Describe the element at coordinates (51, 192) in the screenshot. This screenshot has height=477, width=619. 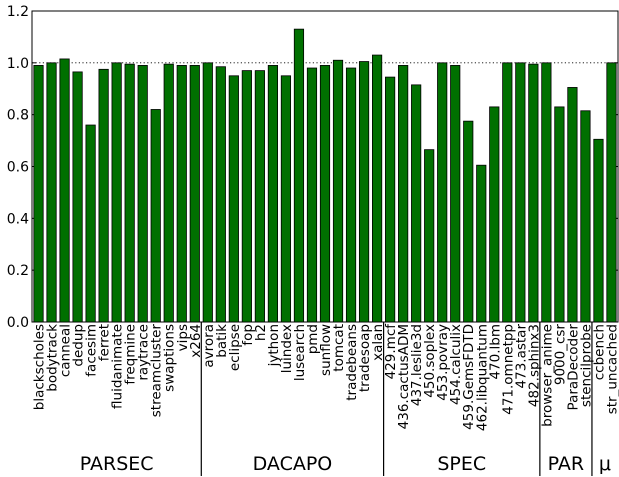
I see `bar-bodytrack` at that location.